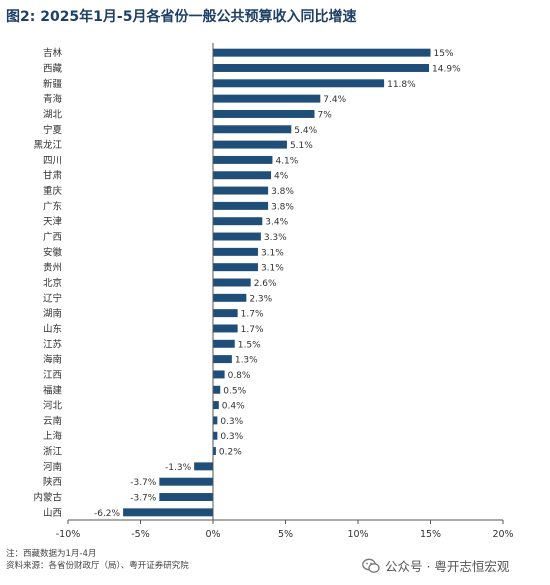 The width and height of the screenshot is (550, 585). Describe the element at coordinates (143, 499) in the screenshot. I see `data-label: -3.7%` at that location.